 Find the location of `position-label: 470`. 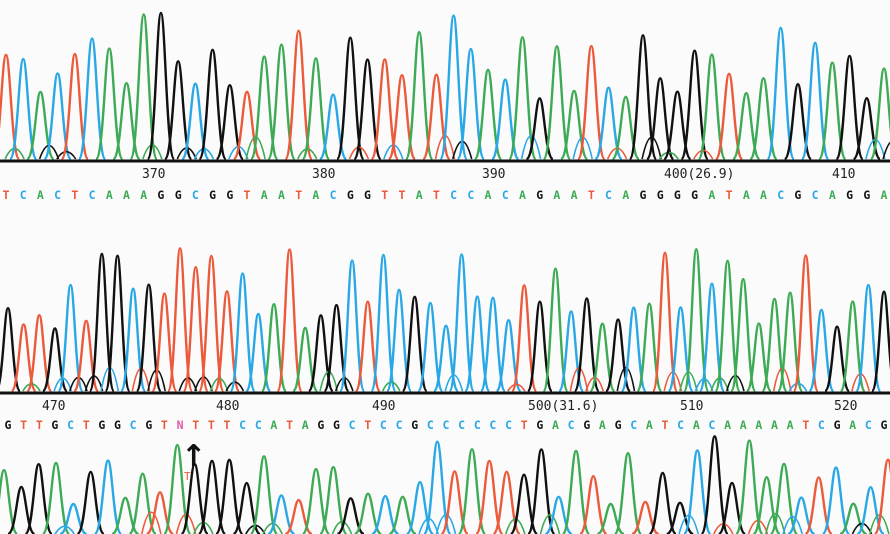

position-label: 470 is located at coordinates (53, 406).